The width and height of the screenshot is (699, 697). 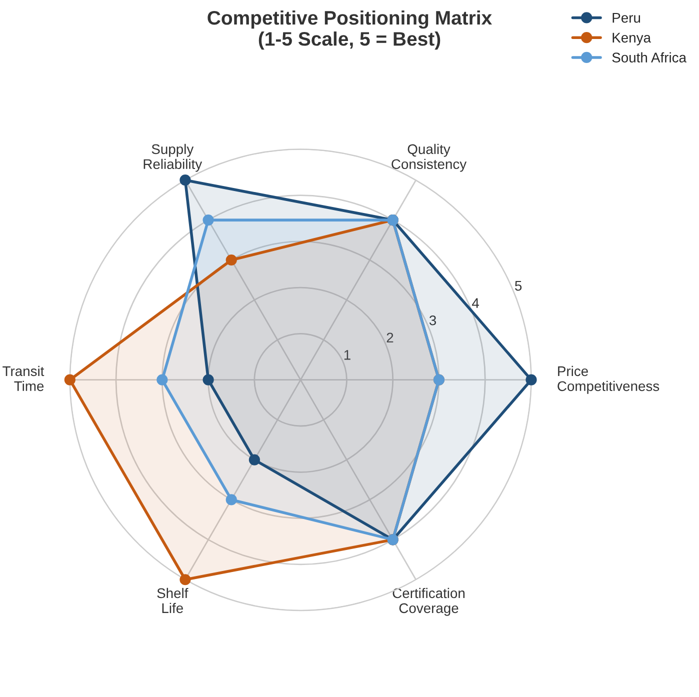 I want to click on spoke-label: Price Competitiveness, so click(x=609, y=380).